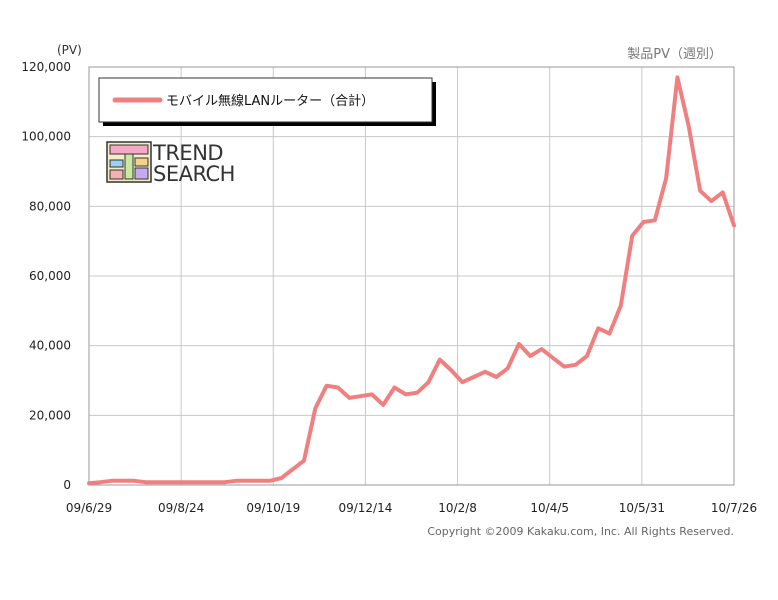 The width and height of the screenshot is (778, 600). I want to click on chart-title: 製品PV（週別）, so click(674, 54).